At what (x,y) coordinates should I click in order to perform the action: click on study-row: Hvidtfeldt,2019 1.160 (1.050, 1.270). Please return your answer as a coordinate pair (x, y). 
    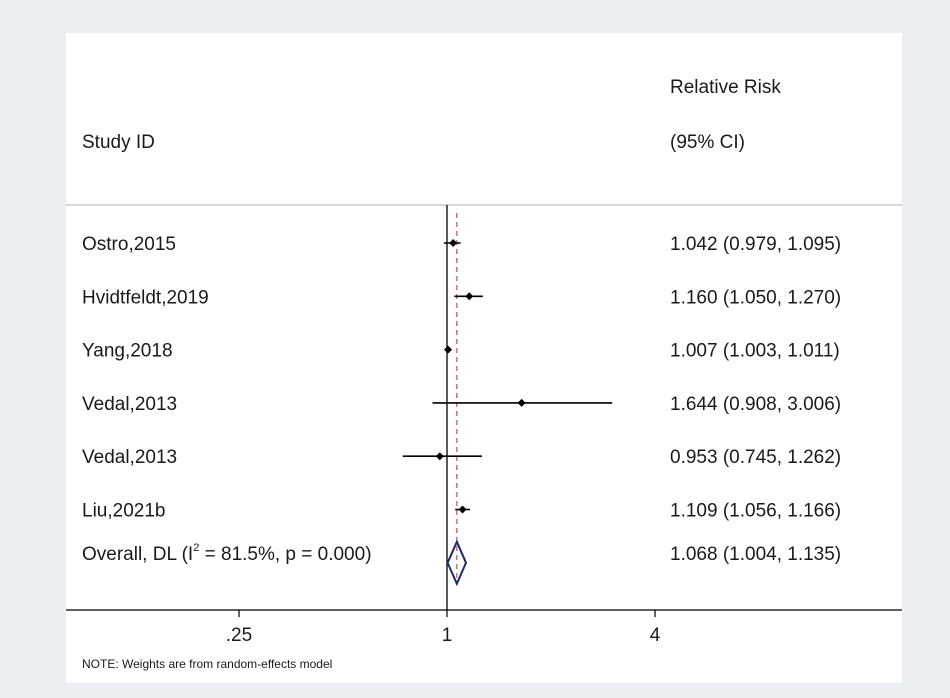
    Looking at the image, I should click on (461, 297).